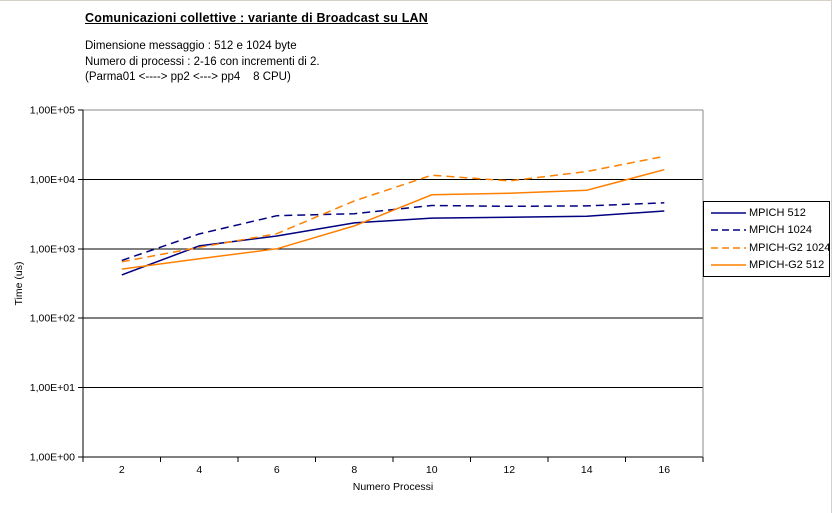 The height and width of the screenshot is (513, 832). Describe the element at coordinates (52, 458) in the screenshot. I see `y-tick-label: 1,00E+00` at that location.